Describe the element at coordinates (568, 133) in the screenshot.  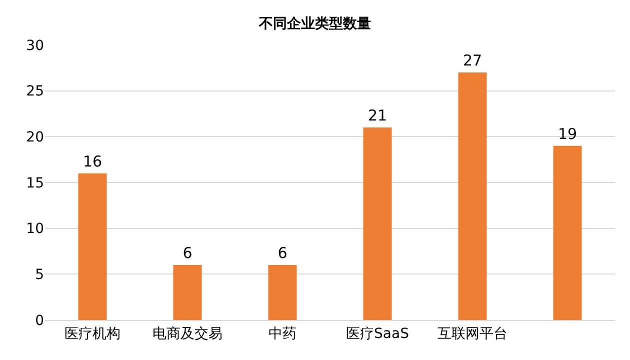
I see `data-label: 19` at that location.